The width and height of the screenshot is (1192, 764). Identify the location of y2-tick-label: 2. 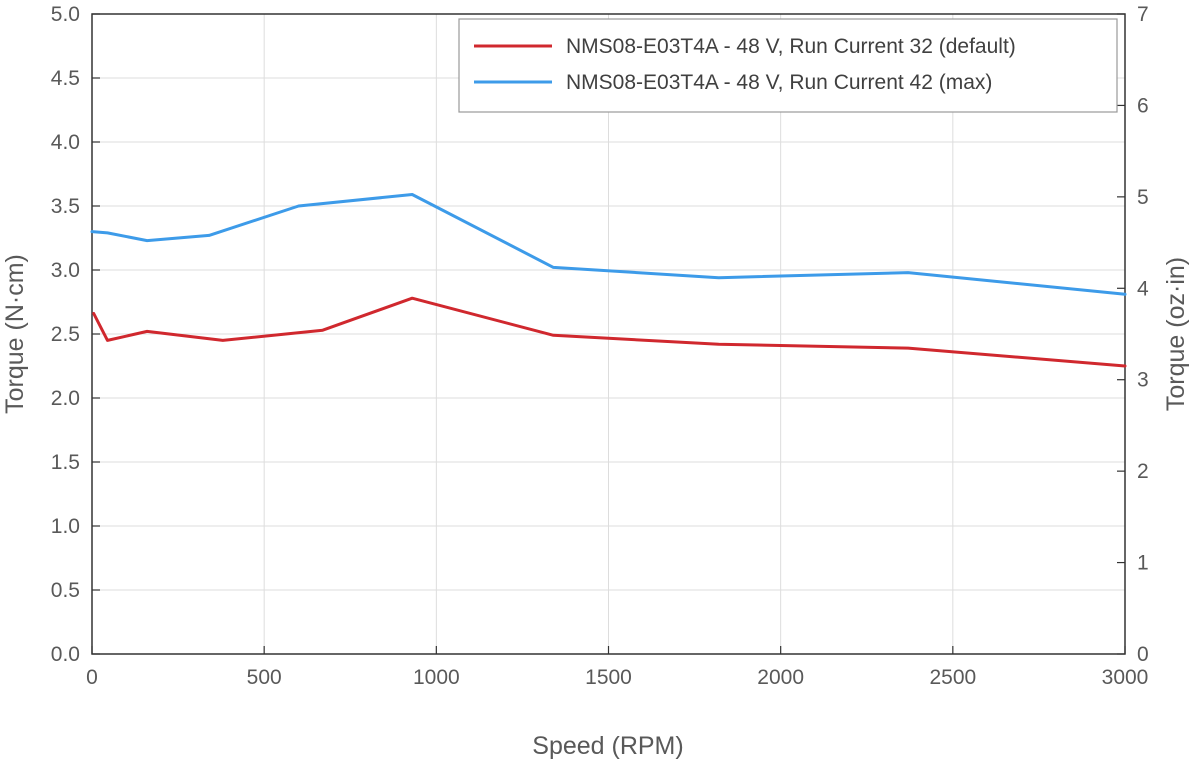
(1143, 471).